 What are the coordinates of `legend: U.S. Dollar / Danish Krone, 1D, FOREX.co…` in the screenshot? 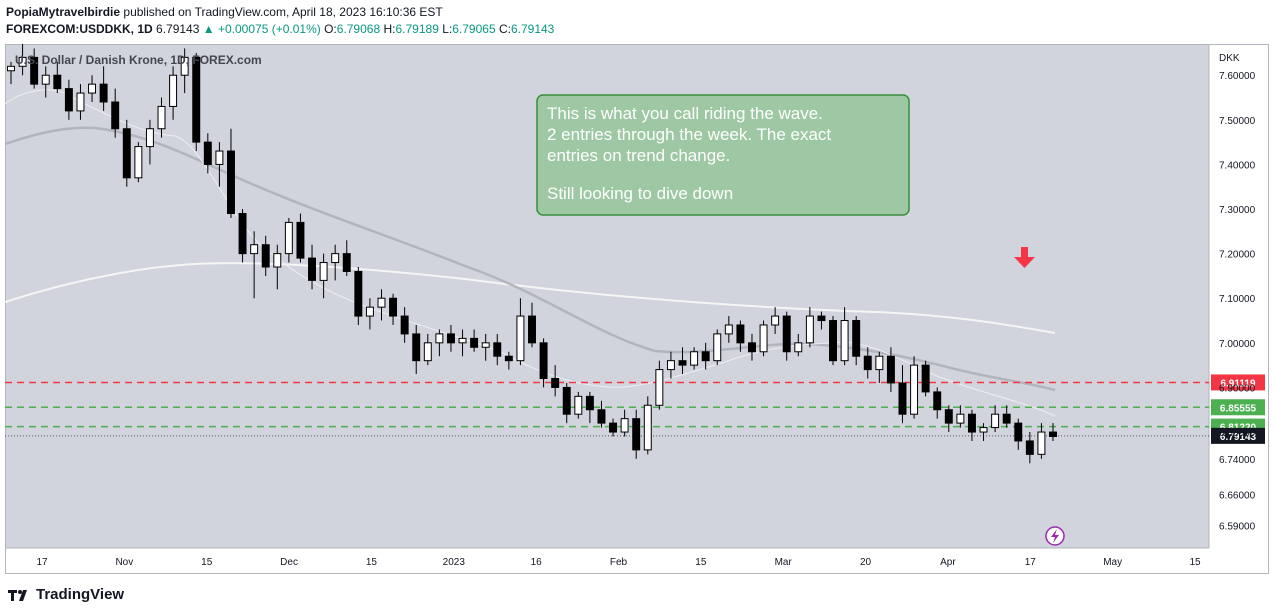 It's located at (138, 60).